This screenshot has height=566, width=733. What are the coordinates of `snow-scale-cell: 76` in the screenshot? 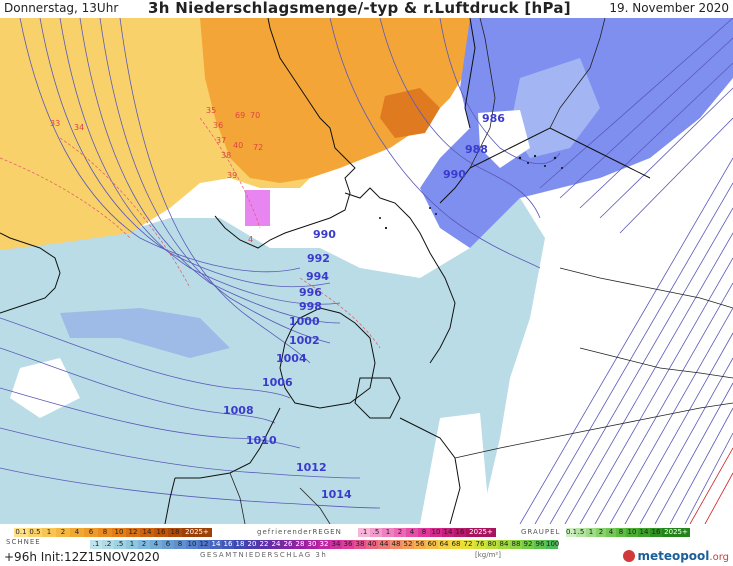 It's located at (480, 544).